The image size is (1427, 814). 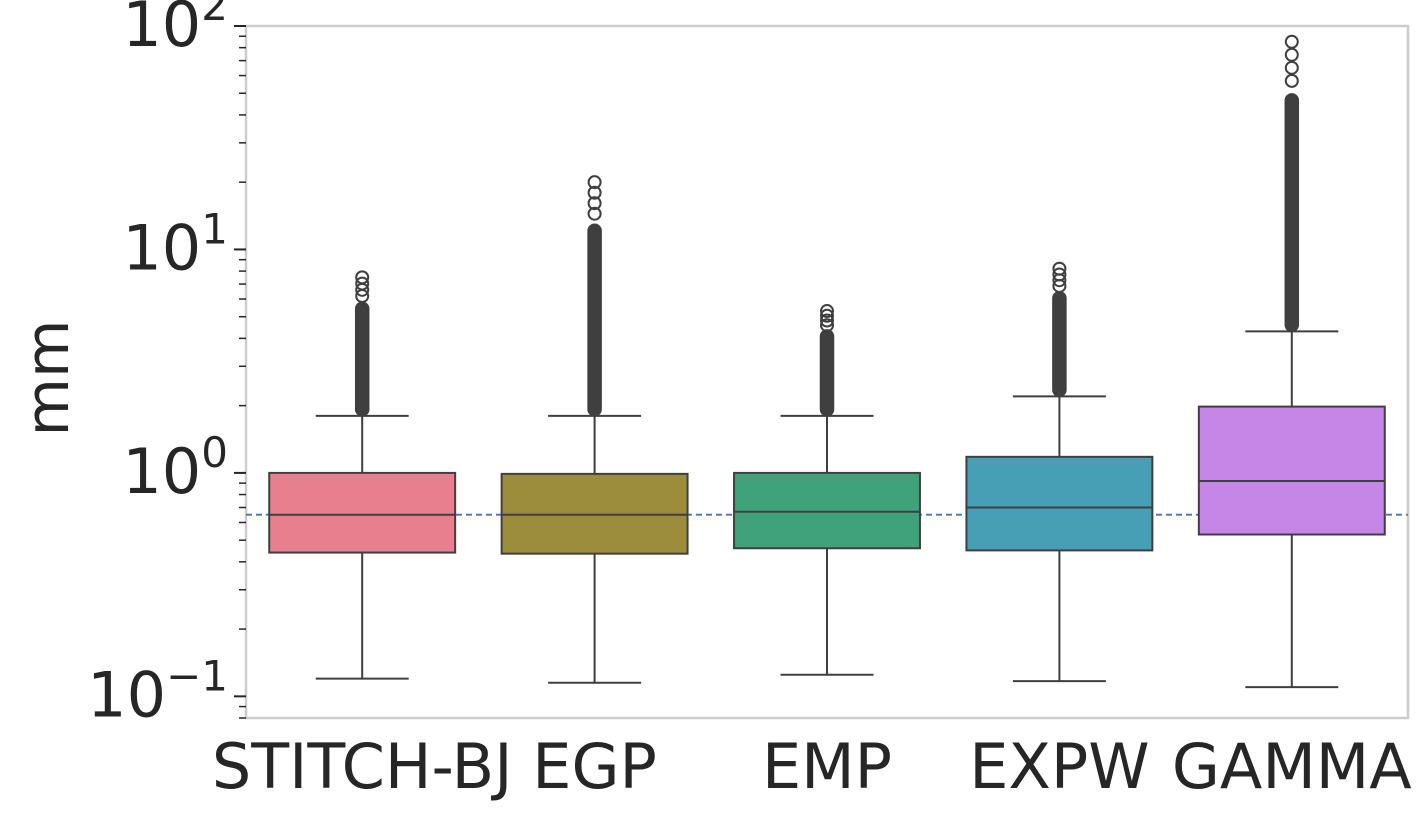 I want to click on y-tick-label: 102, so click(x=175, y=30).